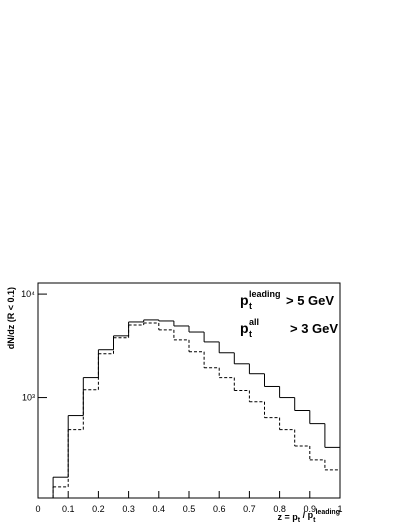 This screenshot has width=407, height=527. Describe the element at coordinates (314, 328) in the screenshot. I see `annotation-text: > 3 GeV` at that location.